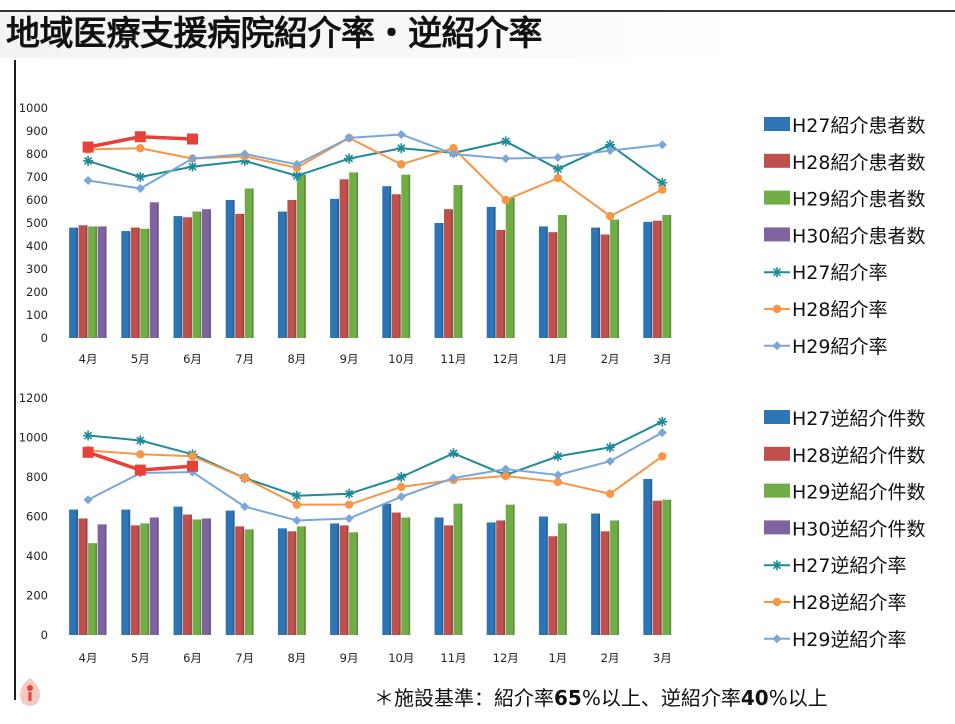  What do you see at coordinates (88, 359) in the screenshot?
I see `x-tick-label: 4月` at bounding box center [88, 359].